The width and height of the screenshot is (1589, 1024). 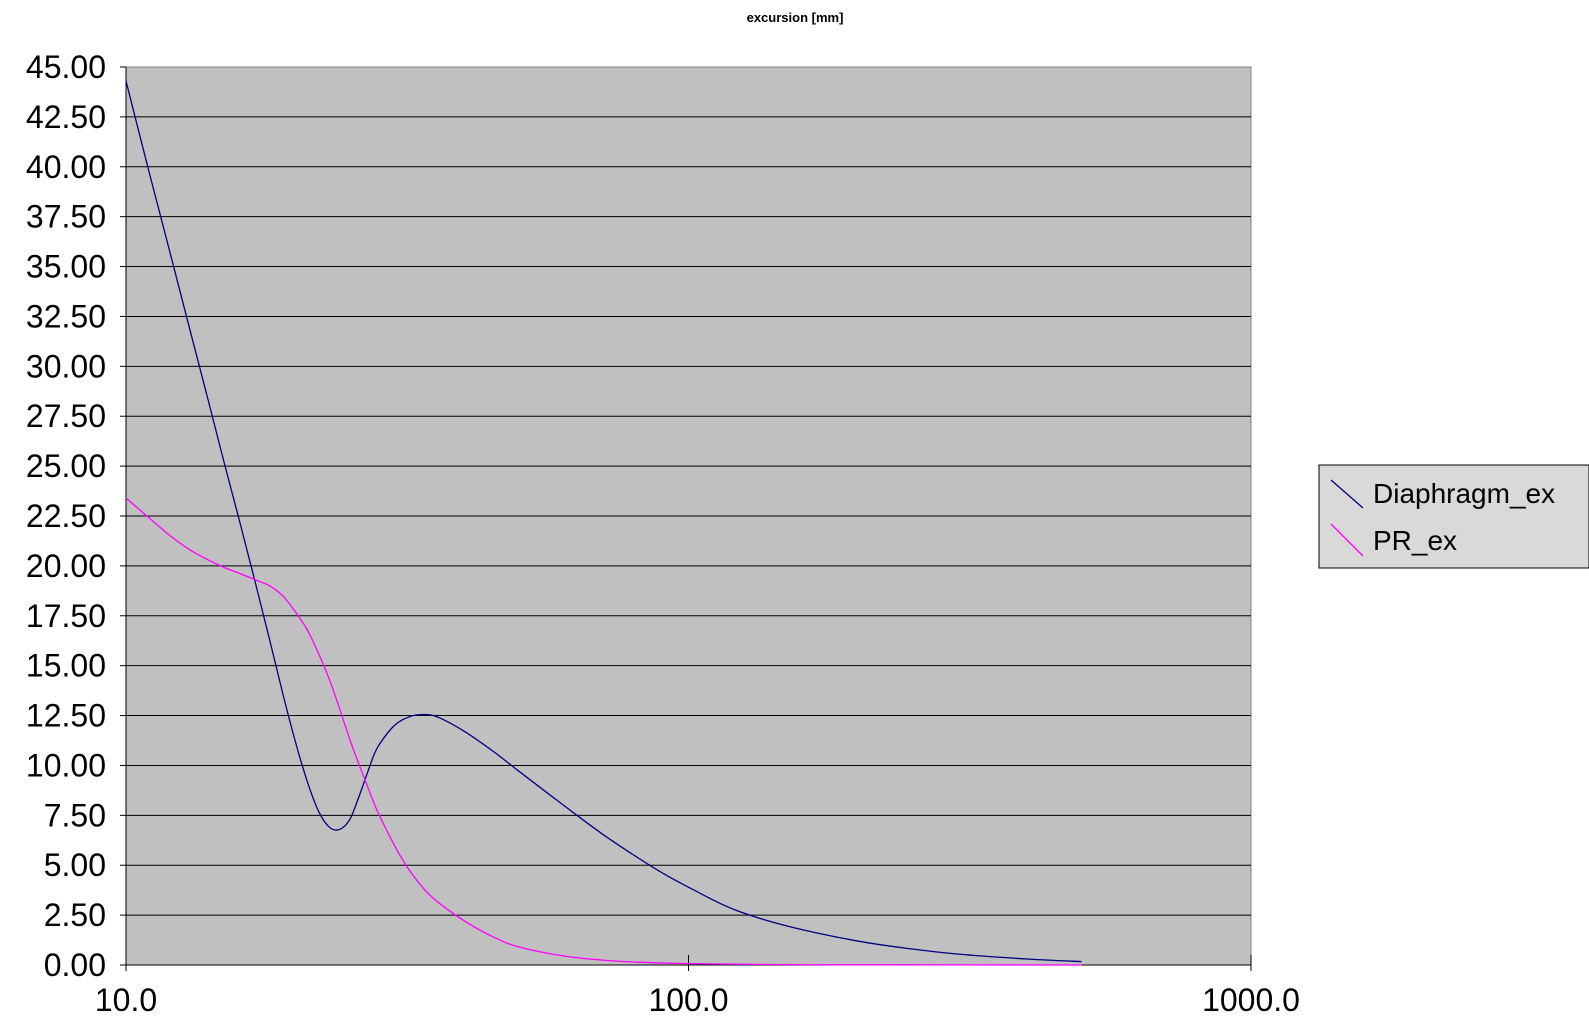 What do you see at coordinates (66, 416) in the screenshot?
I see `y-tick-label: 27.50` at bounding box center [66, 416].